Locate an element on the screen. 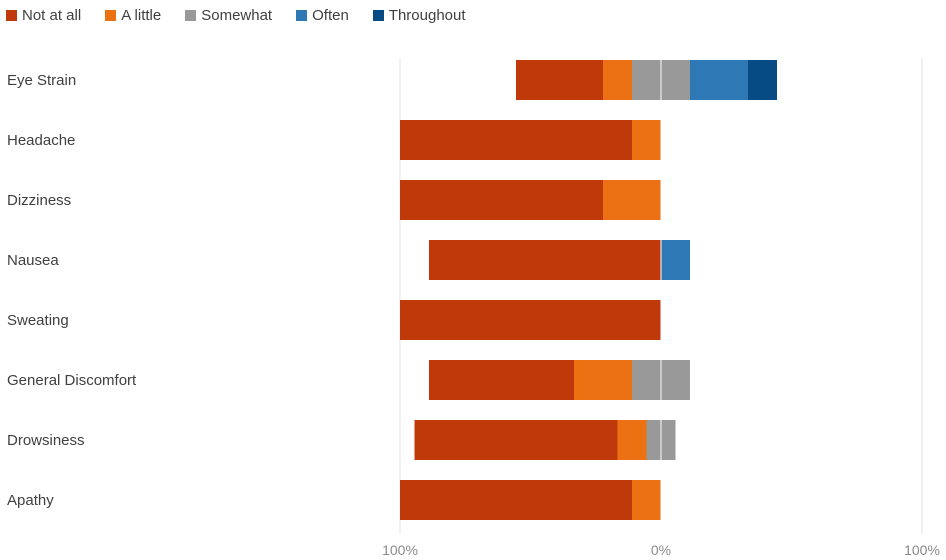  category-label: Eye Strain is located at coordinates (41, 80).